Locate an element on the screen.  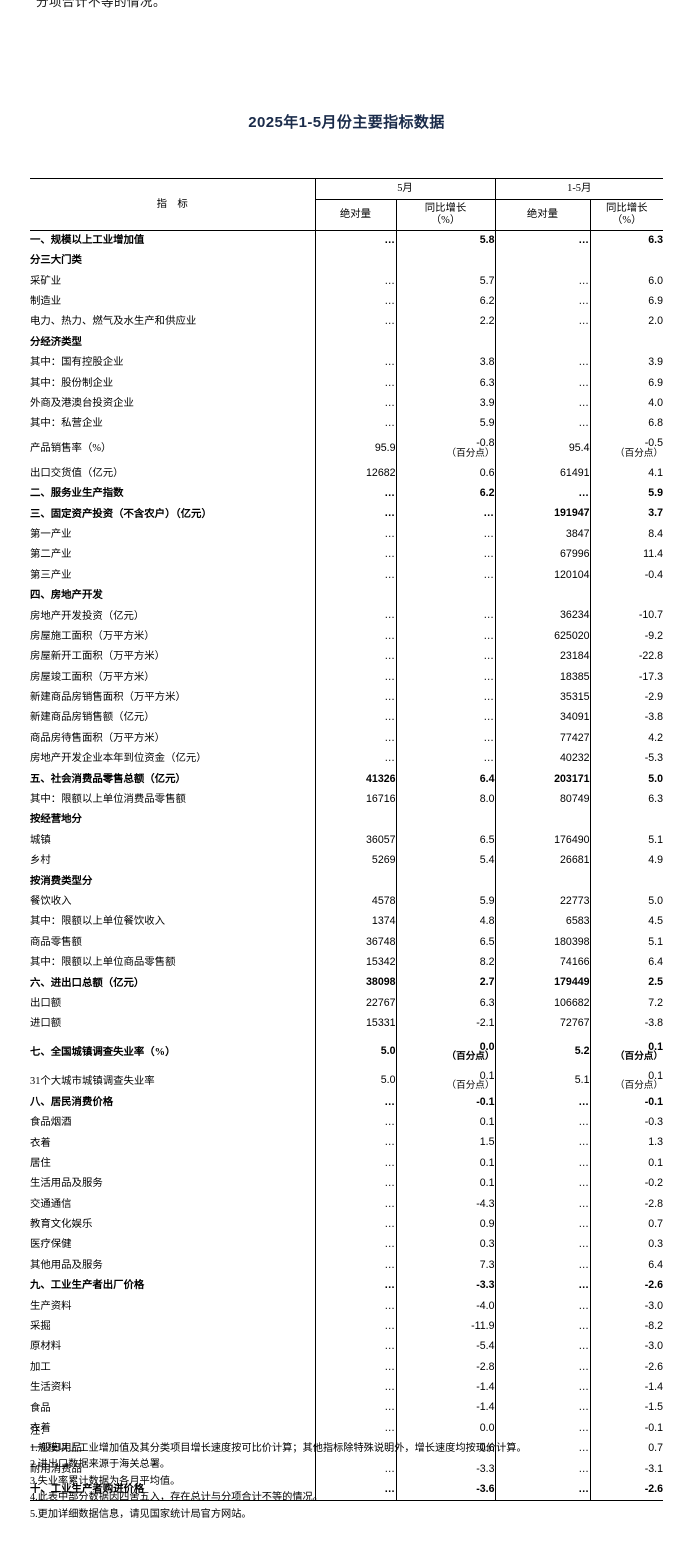
page-title: 2025年1-5月份主要指标数据 is located at coordinates (346, 122).